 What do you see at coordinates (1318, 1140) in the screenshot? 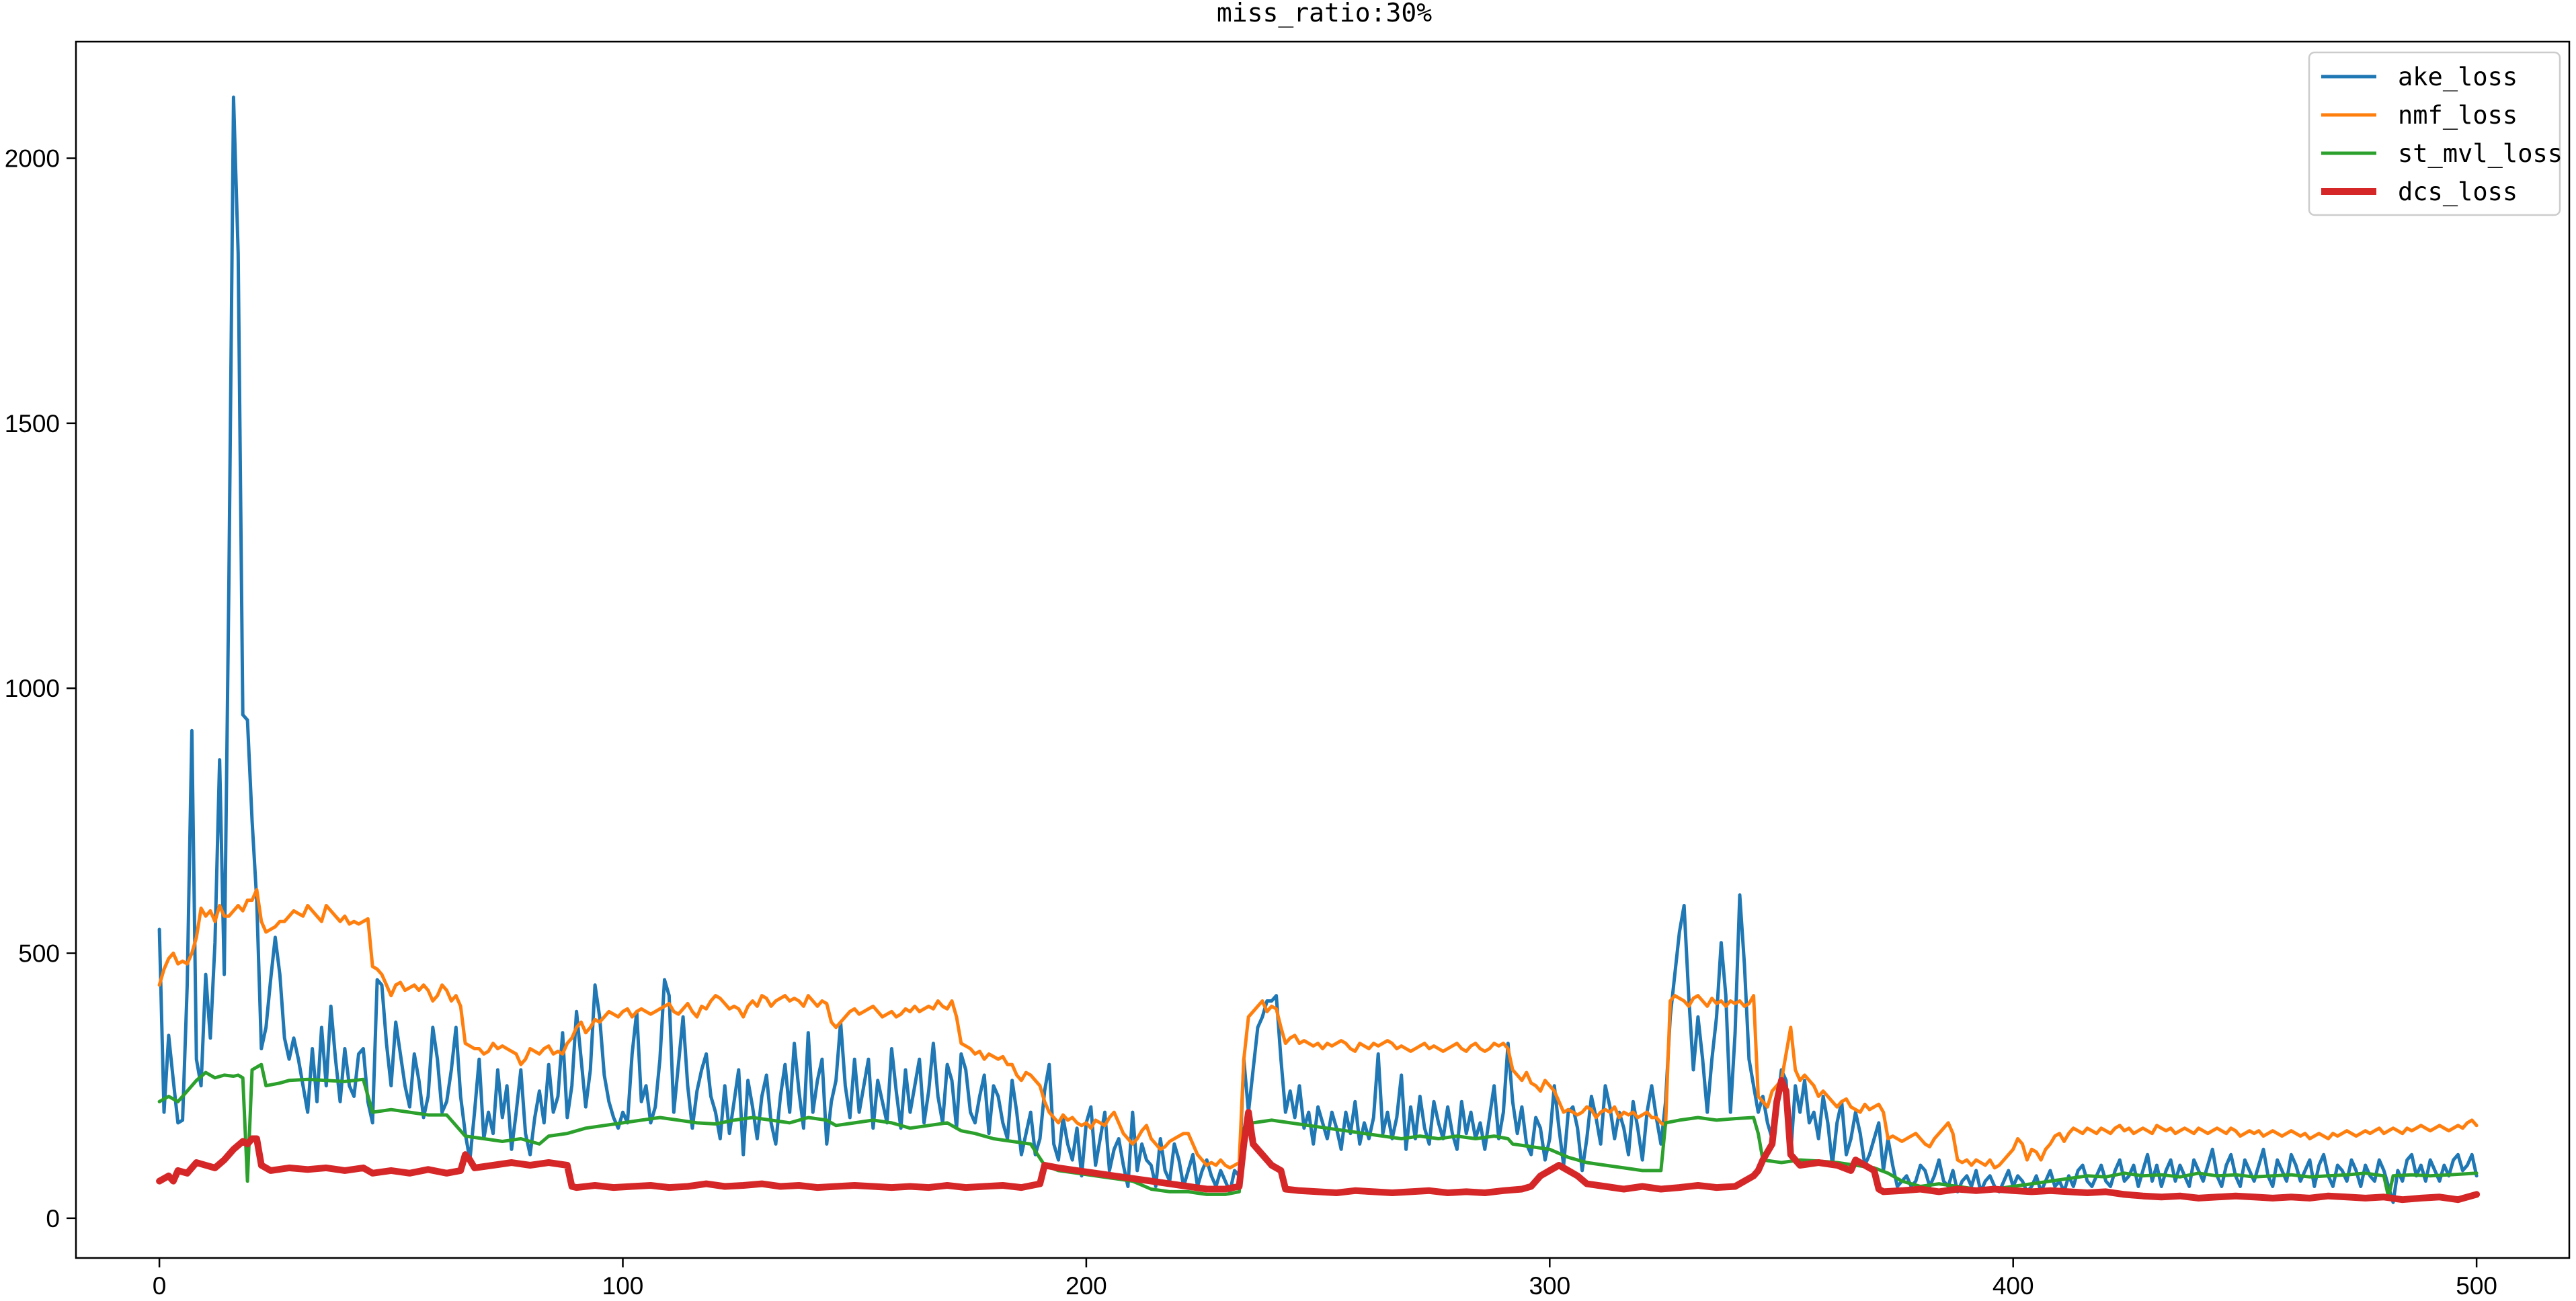
I see `series-line-dcs-loss` at bounding box center [1318, 1140].